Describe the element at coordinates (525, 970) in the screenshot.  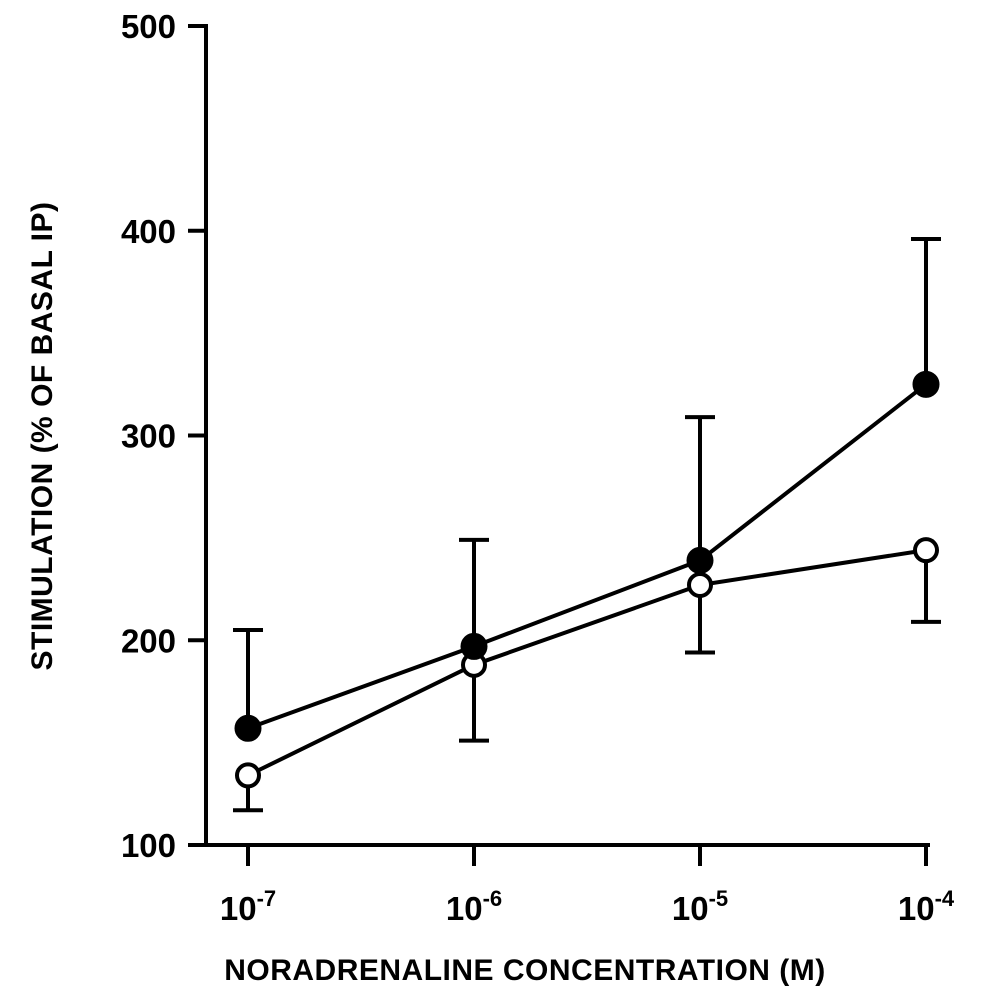
I see `x-axis-title: NORADRENALINE CONCENTRATION (M)` at that location.